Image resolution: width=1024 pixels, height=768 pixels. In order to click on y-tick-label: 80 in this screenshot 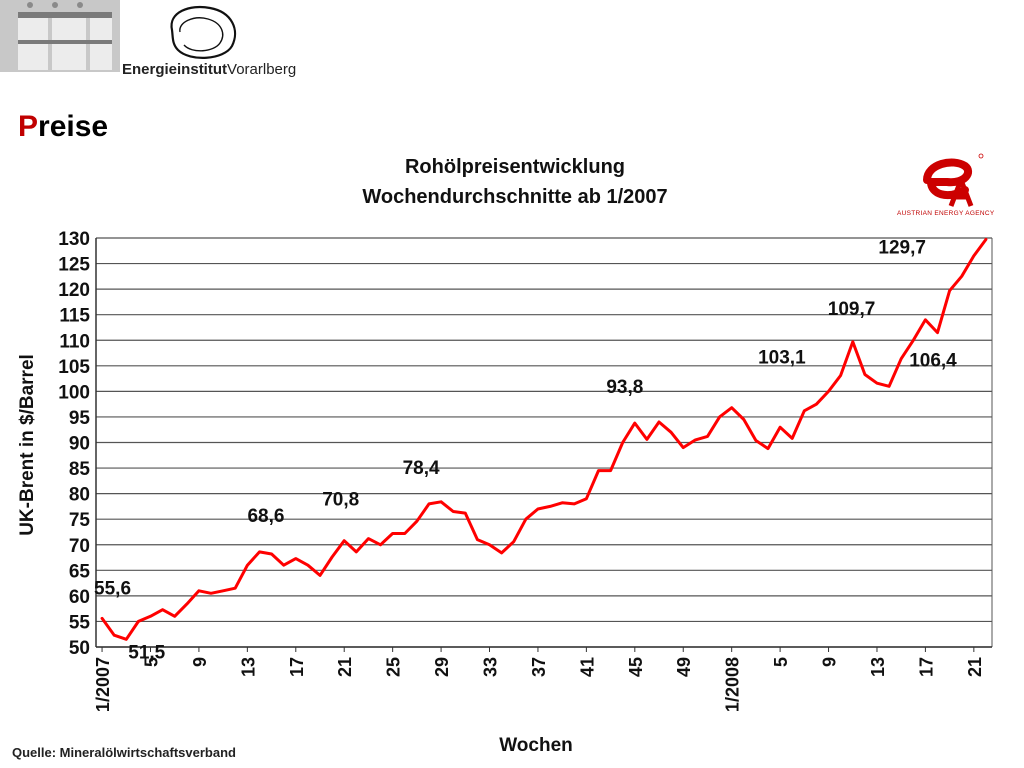, I will do `click(79, 495)`.